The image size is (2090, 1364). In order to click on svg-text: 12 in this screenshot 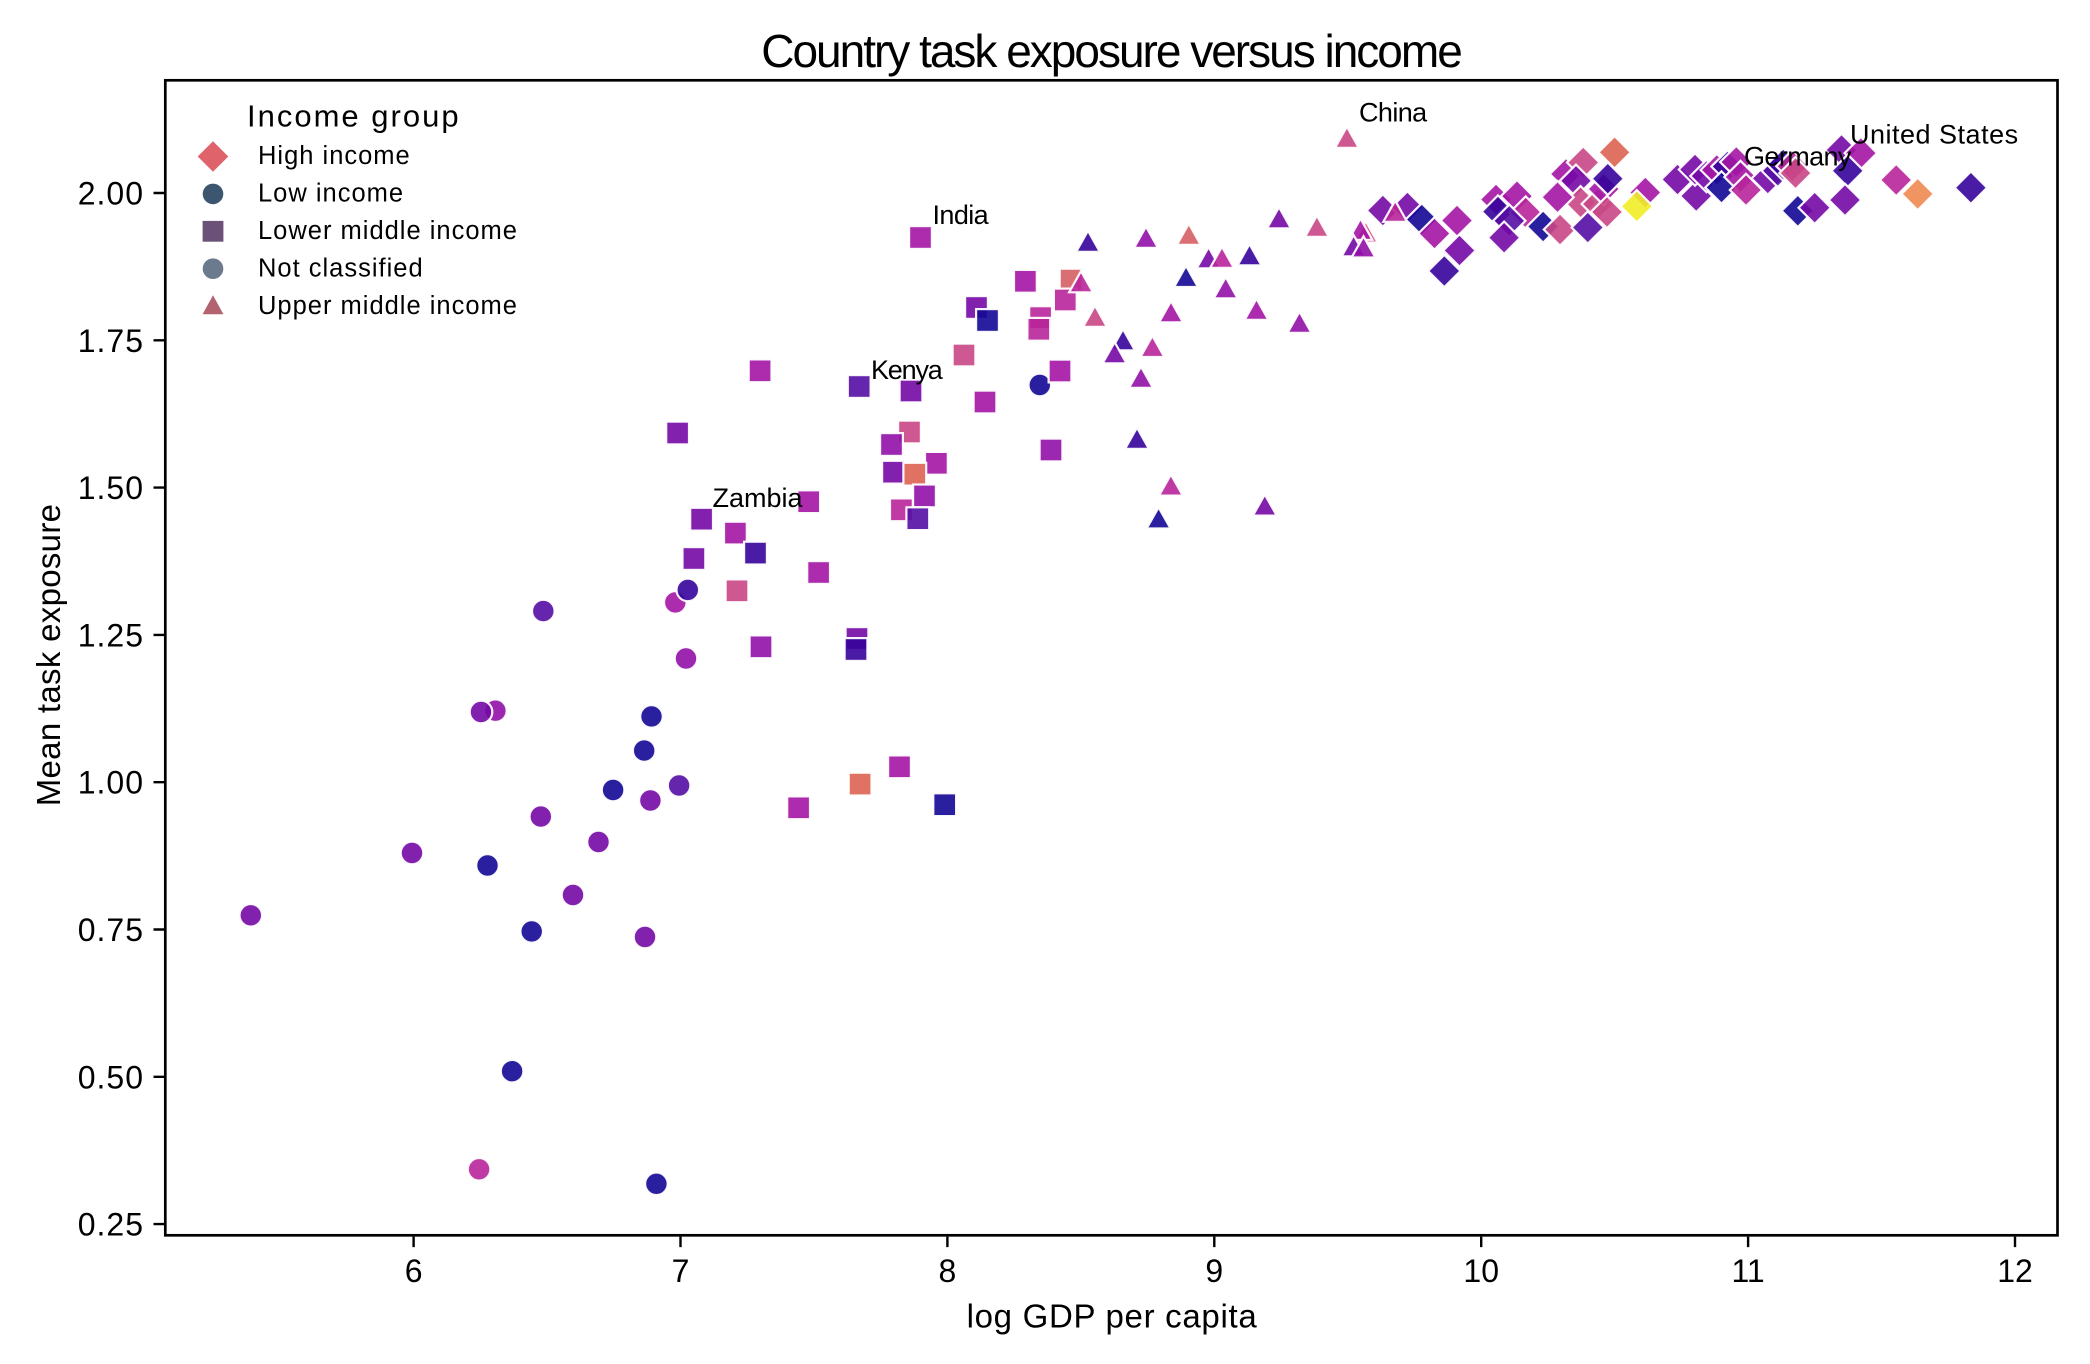, I will do `click(2015, 1271)`.